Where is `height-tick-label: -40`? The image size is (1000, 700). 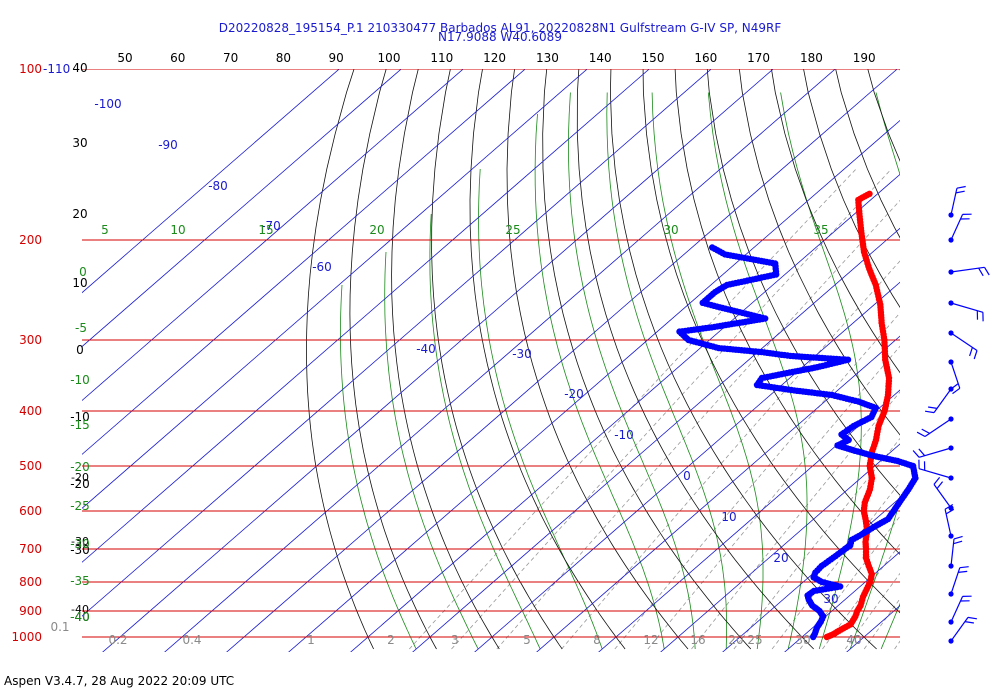 height-tick-label: -40 is located at coordinates (80, 617).